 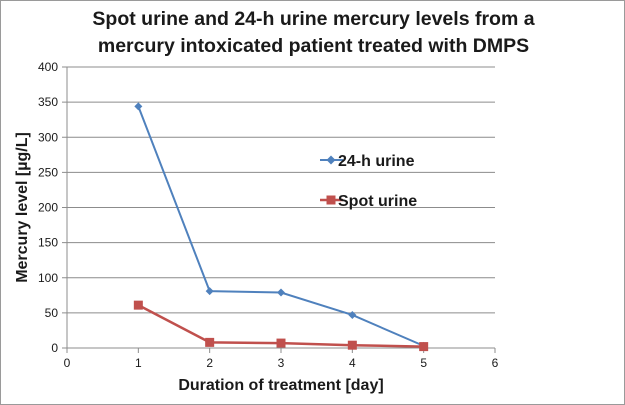 What do you see at coordinates (281, 326) in the screenshot?
I see `series-spot-urine` at bounding box center [281, 326].